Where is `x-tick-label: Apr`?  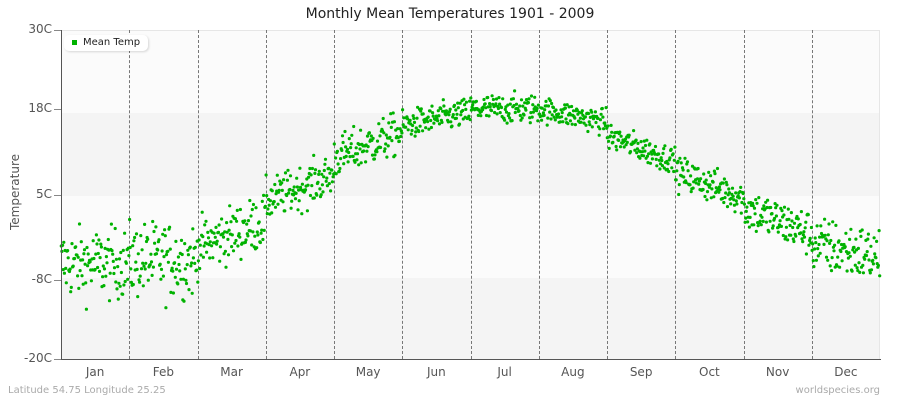 x-tick-label: Apr is located at coordinates (300, 372).